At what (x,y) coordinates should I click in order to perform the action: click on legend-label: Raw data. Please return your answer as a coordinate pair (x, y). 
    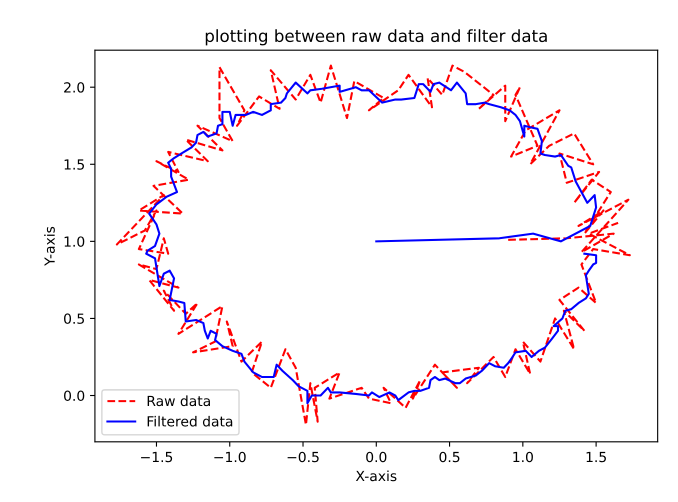
    Looking at the image, I should click on (179, 400).